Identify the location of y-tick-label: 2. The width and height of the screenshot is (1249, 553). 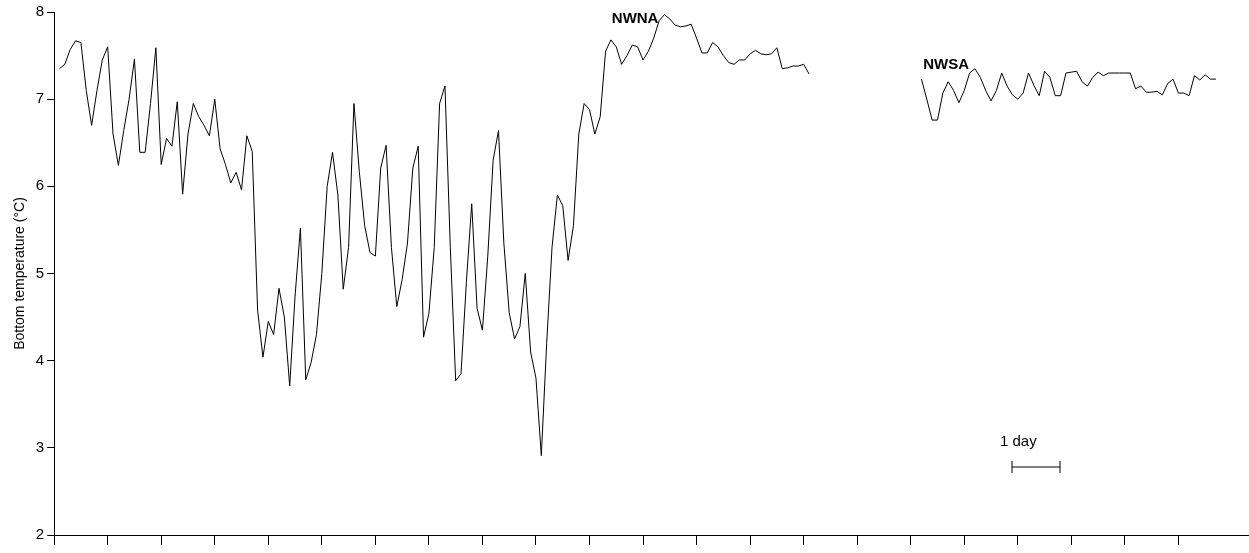
(40, 534).